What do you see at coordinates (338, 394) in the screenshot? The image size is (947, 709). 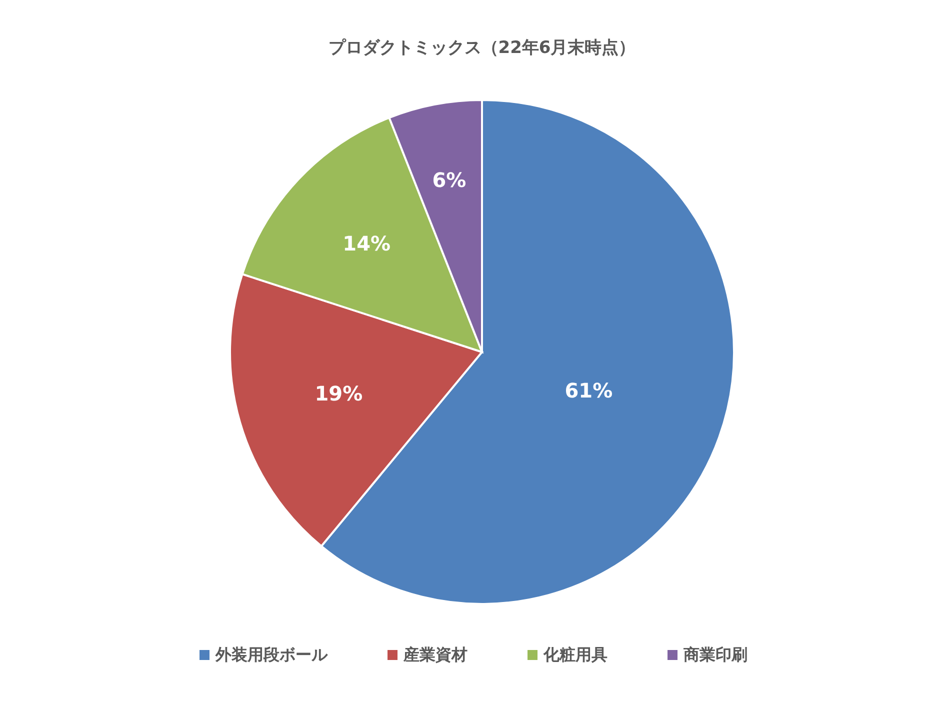 I see `data-label: 19%` at bounding box center [338, 394].